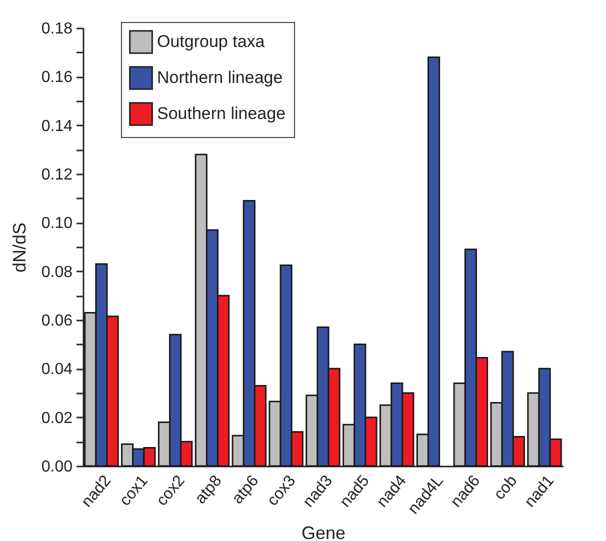 Image resolution: width=606 pixels, height=541 pixels. I want to click on legend-label: Northern lineage, so click(220, 77).